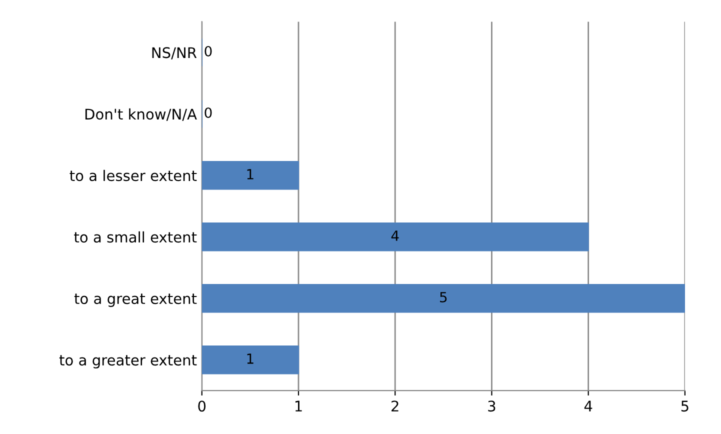  I want to click on y-tick-label: to a greater extent, so click(128, 361).